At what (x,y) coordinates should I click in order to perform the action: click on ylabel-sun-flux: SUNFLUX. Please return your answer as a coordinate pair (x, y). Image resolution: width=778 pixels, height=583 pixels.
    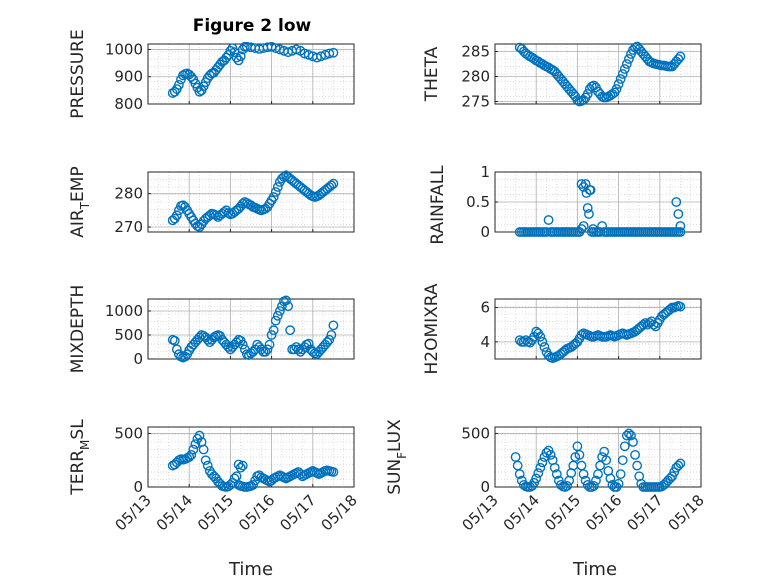
    Looking at the image, I should click on (397, 457).